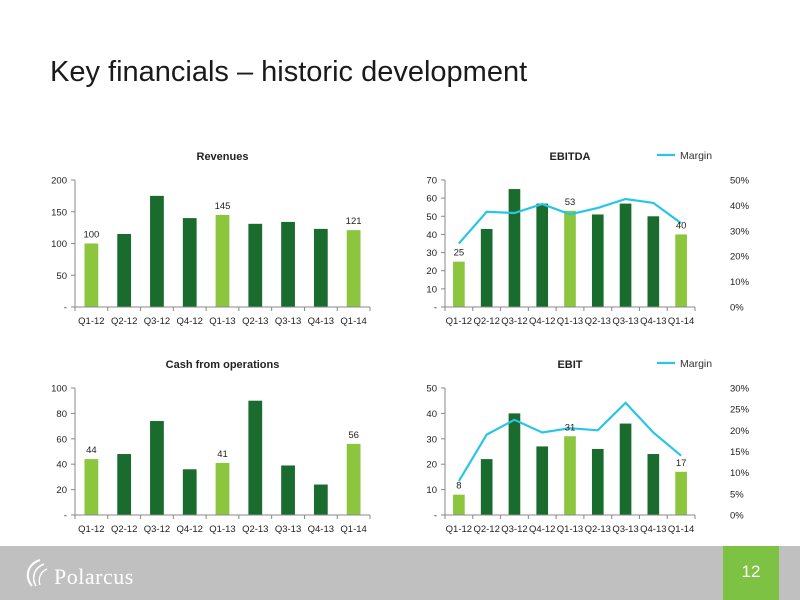 Image resolution: width=800 pixels, height=600 pixels. What do you see at coordinates (737, 516) in the screenshot?
I see `y2-tick-label: 0%` at bounding box center [737, 516].